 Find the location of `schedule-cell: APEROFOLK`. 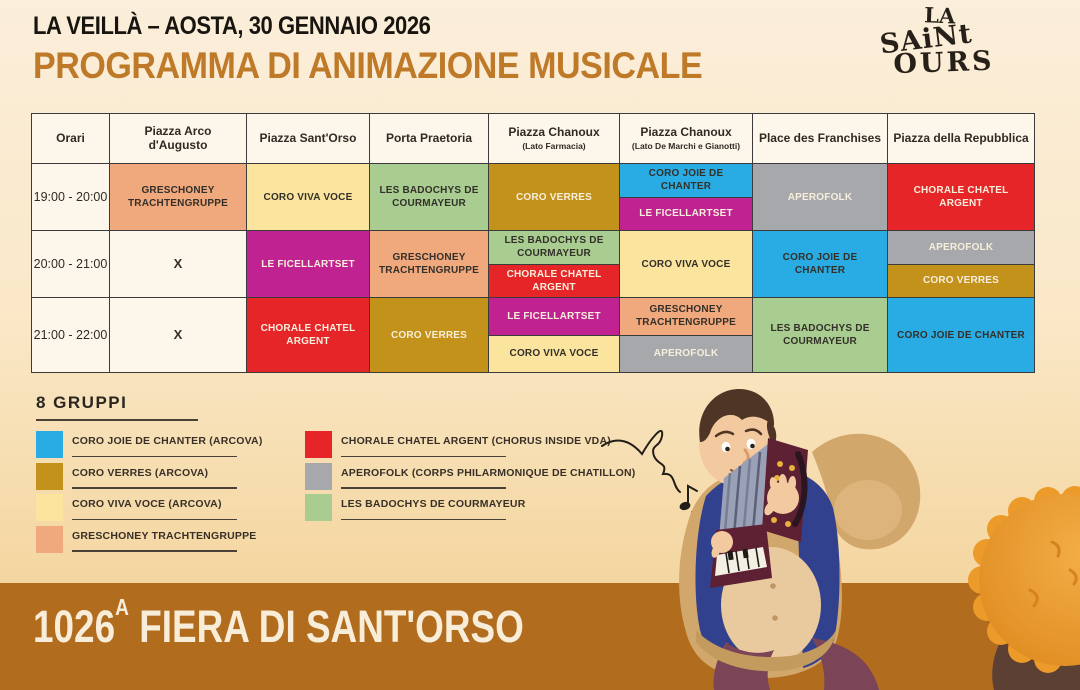

schedule-cell: APEROFOLK is located at coordinates (820, 197).